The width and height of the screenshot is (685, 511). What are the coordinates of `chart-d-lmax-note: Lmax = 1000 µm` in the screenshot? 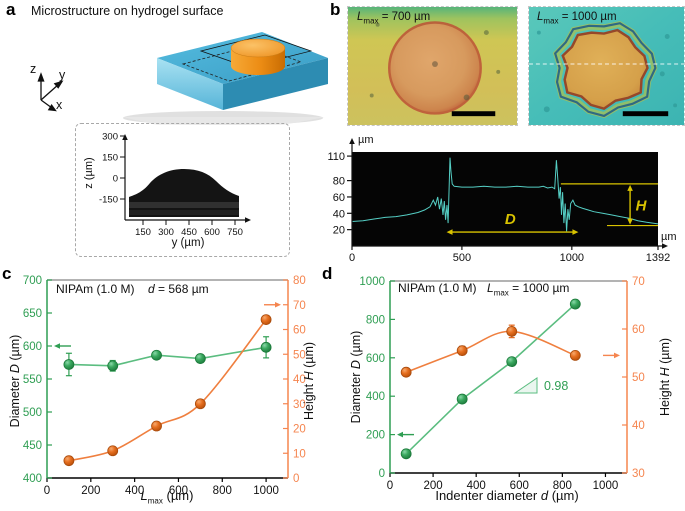 It's located at (528, 289).